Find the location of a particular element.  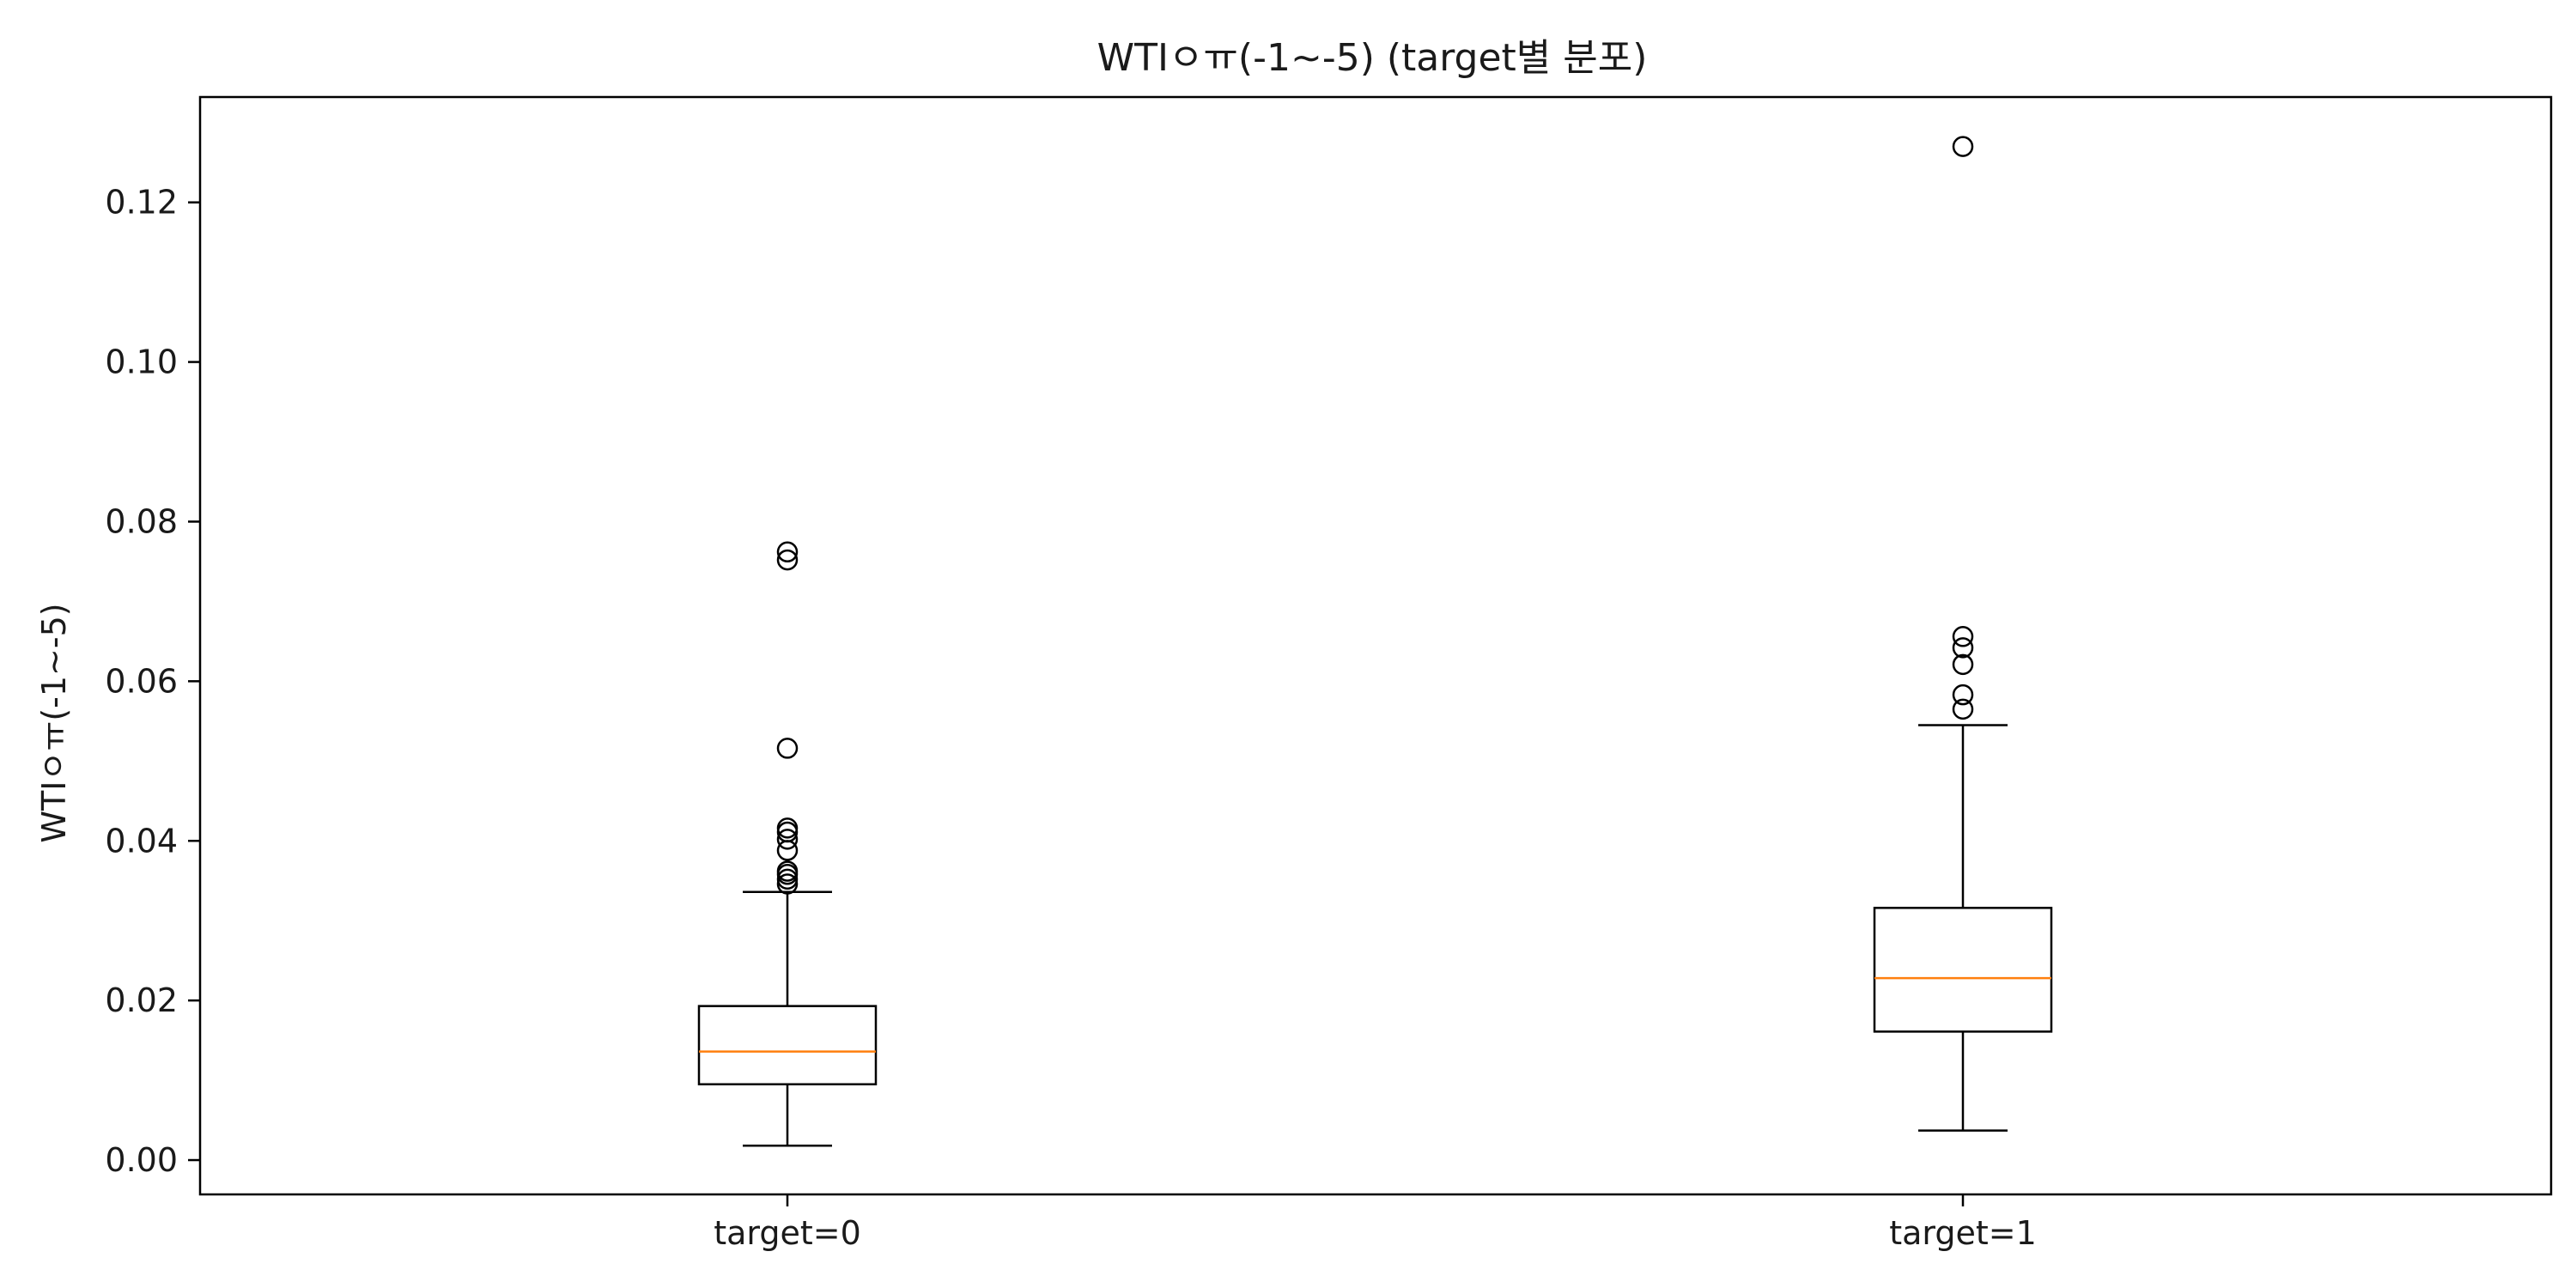

y-tick-label: 0.06 is located at coordinates (142, 681).